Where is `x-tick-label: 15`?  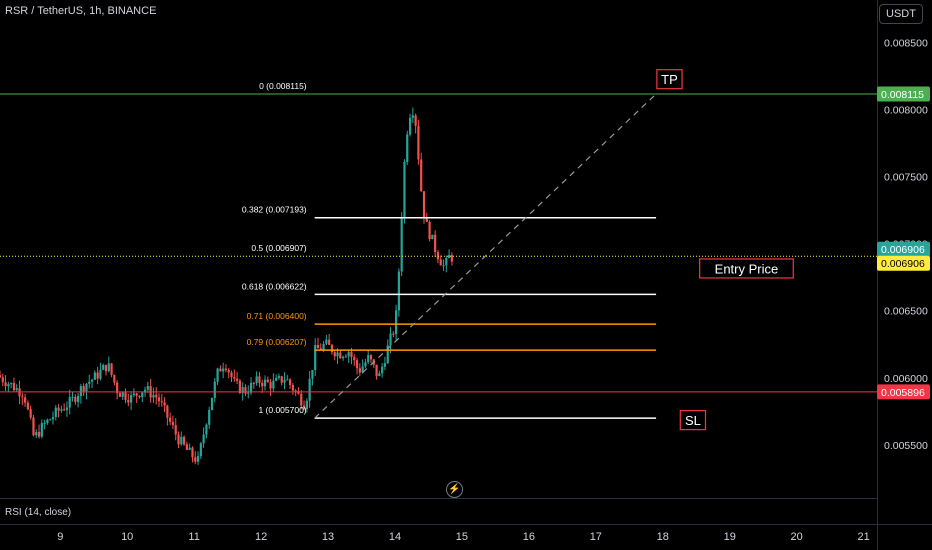
x-tick-label: 15 is located at coordinates (462, 537).